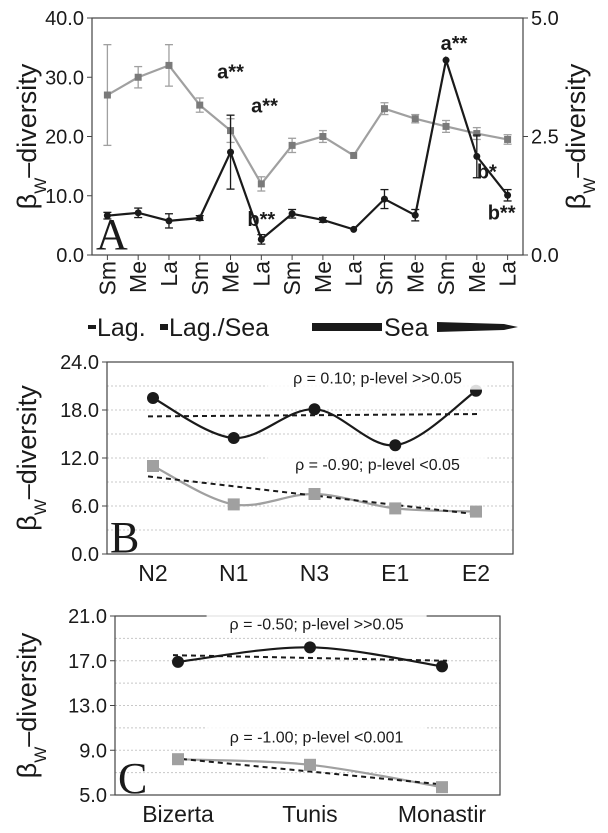  Describe the element at coordinates (64, 19) in the screenshot. I see `y-tick-label: 40.0` at that location.